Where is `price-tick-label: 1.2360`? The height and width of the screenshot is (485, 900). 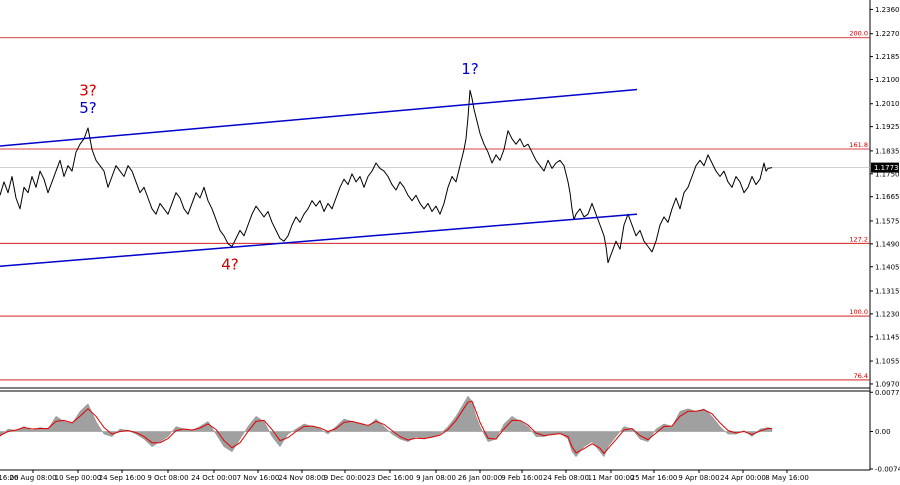
price-tick-label: 1.2360 is located at coordinates (887, 10).